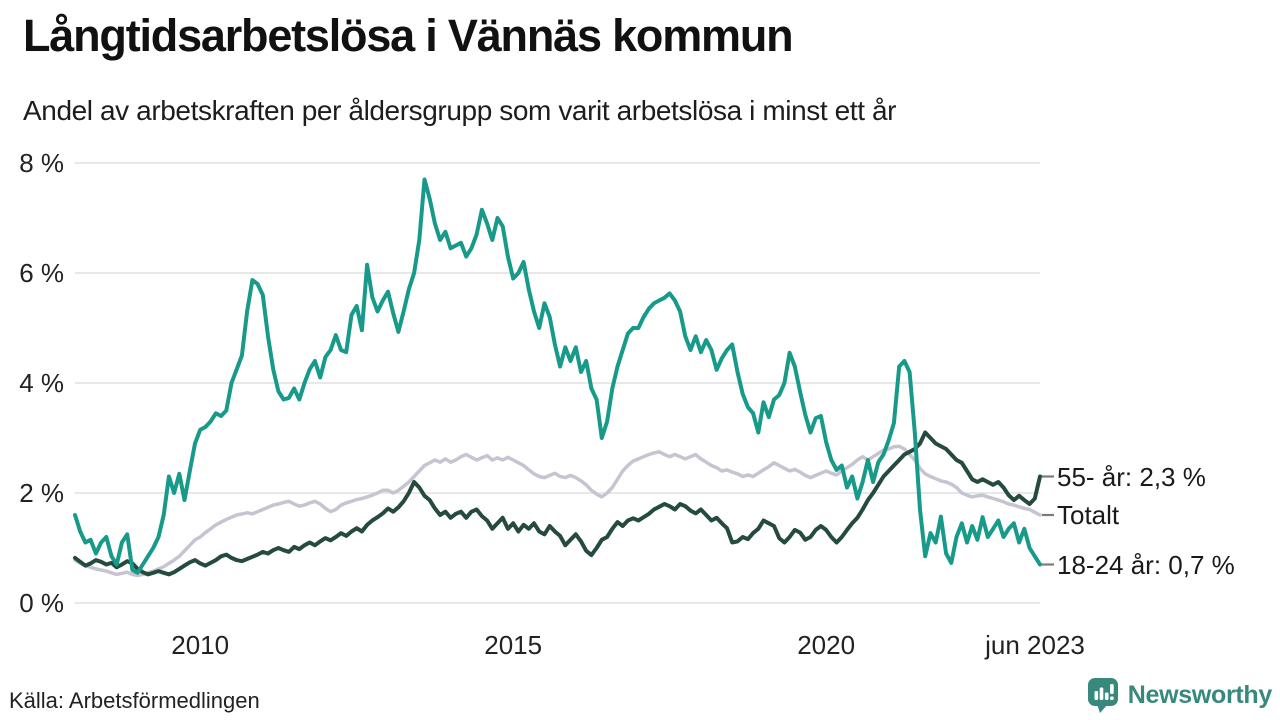 Image resolution: width=1280 pixels, height=720 pixels. I want to click on y-axis-tick-6: 6 %, so click(41, 273).